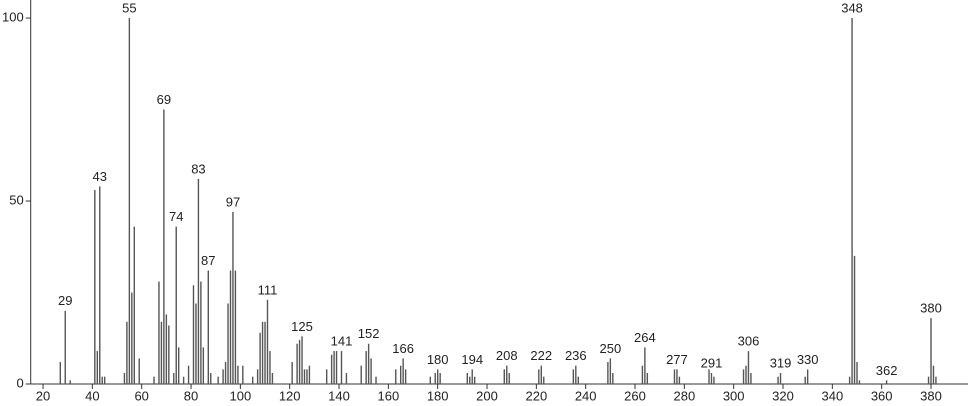 This screenshot has height=406, width=974. Describe the element at coordinates (931, 308) in the screenshot. I see `peak-label: 380` at that location.